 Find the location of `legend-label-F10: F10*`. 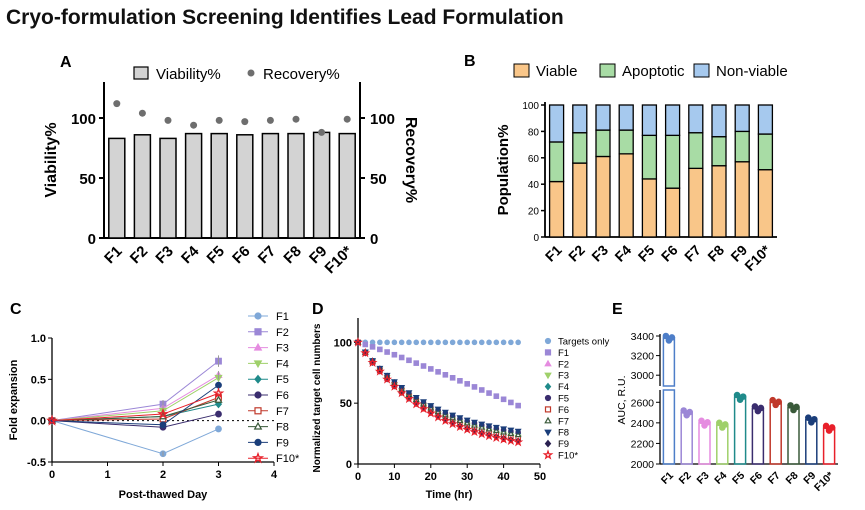

legend-label-F10: F10* is located at coordinates (288, 459).